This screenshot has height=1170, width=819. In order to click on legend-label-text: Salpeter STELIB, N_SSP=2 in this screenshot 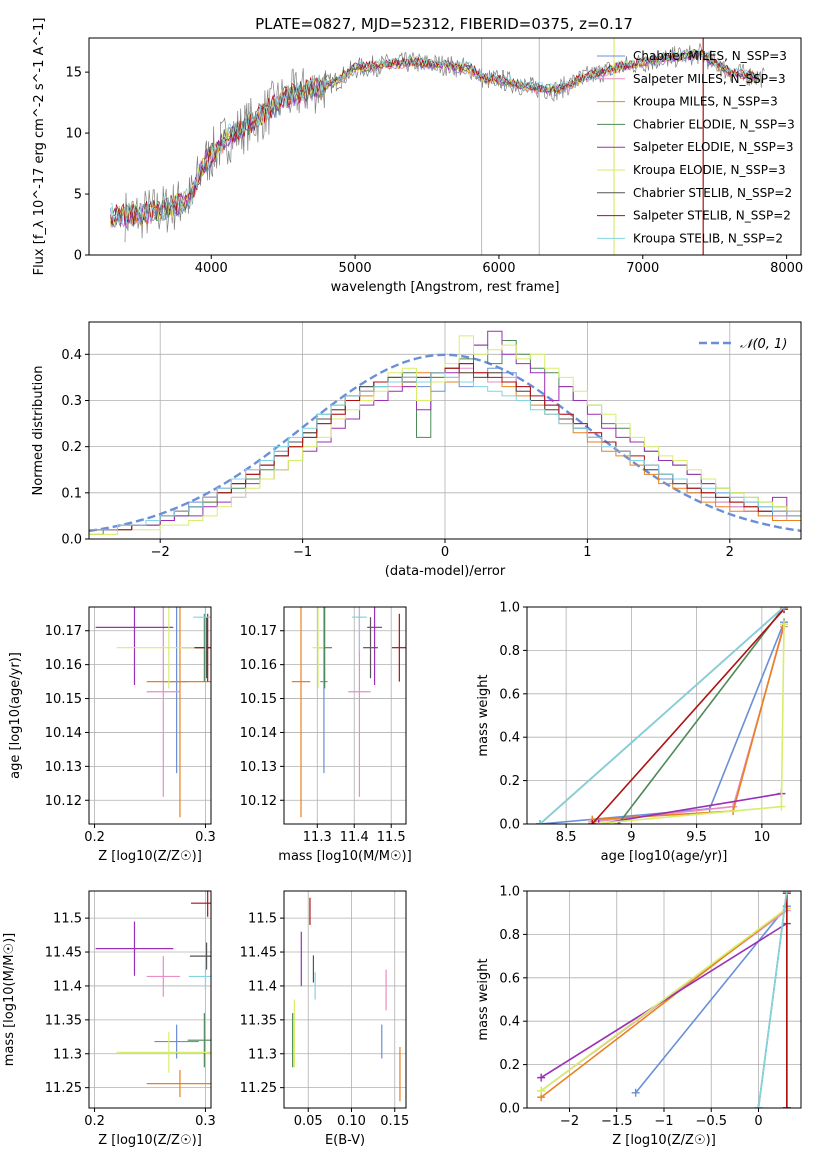, I will do `click(712, 216)`.